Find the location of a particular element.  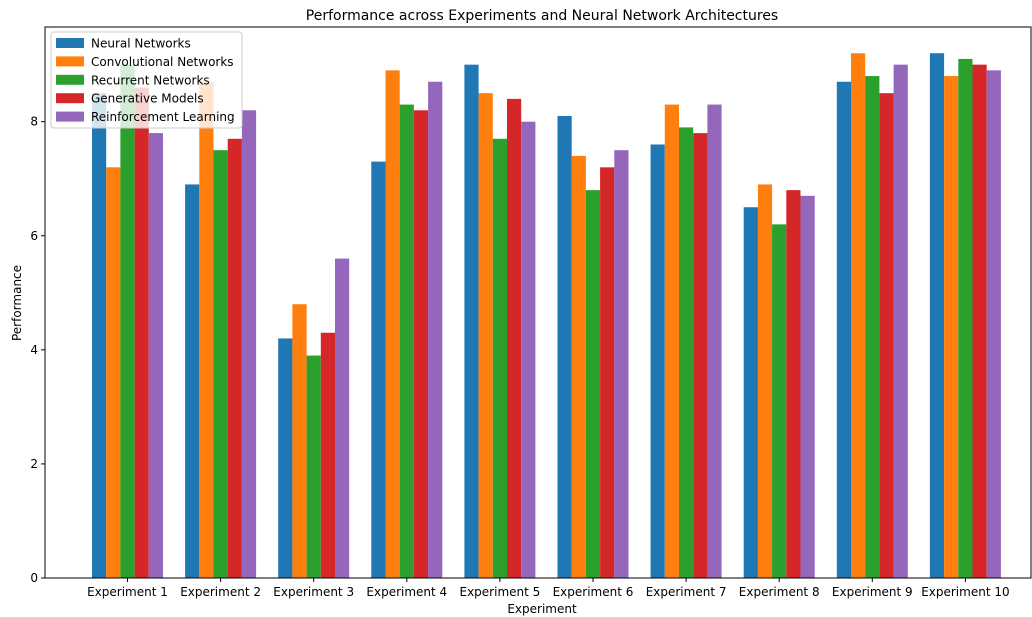

y-tick-label-5: 8 is located at coordinates (34, 122).